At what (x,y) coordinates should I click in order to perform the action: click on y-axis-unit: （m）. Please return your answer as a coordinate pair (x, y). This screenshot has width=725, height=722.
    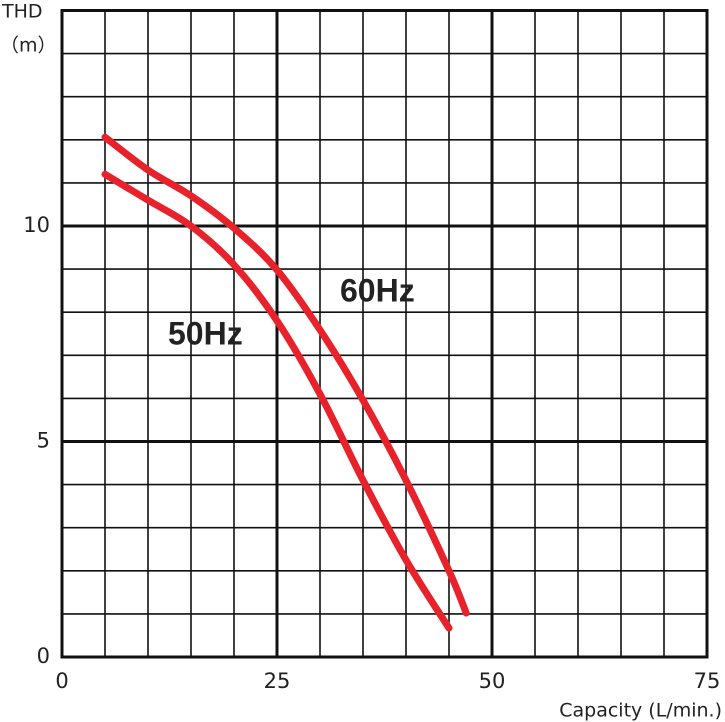
    Looking at the image, I should click on (28, 46).